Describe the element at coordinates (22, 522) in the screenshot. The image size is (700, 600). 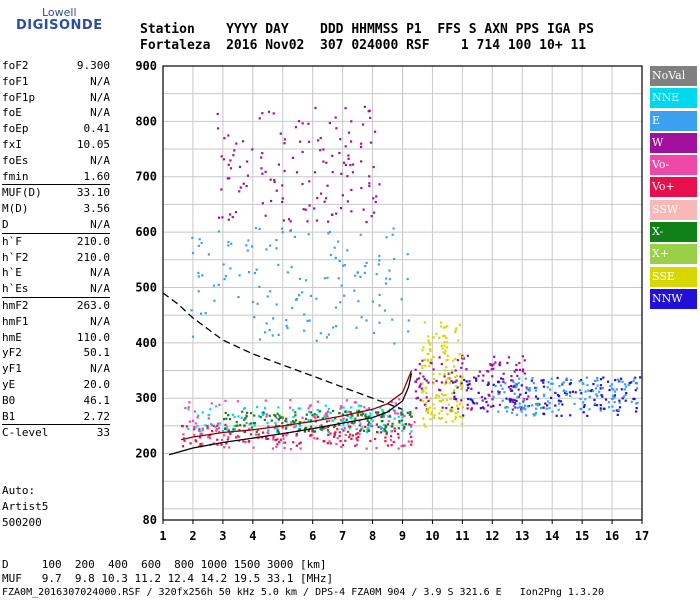
I see `auto-code: 500200` at that location.